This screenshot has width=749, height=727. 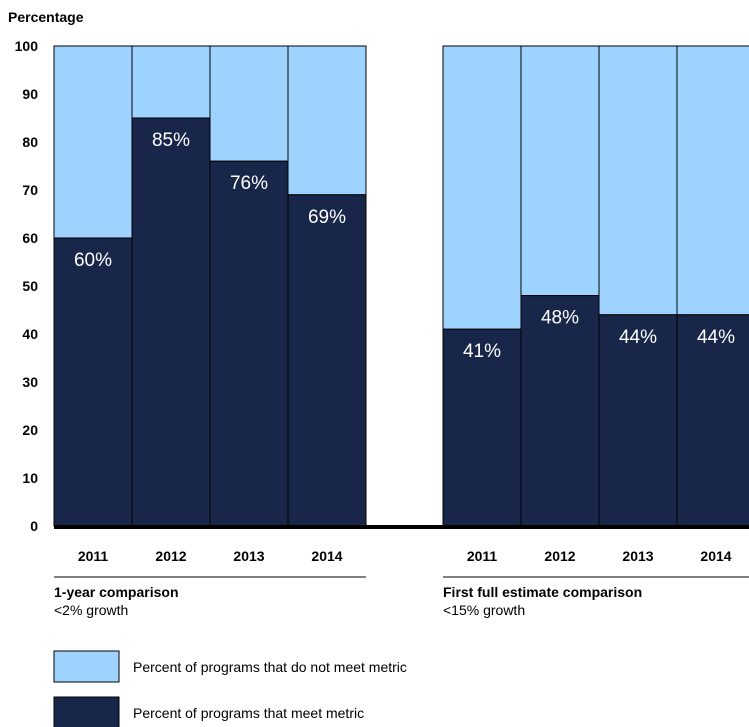 What do you see at coordinates (171, 140) in the screenshot?
I see `data-label: 85%` at bounding box center [171, 140].